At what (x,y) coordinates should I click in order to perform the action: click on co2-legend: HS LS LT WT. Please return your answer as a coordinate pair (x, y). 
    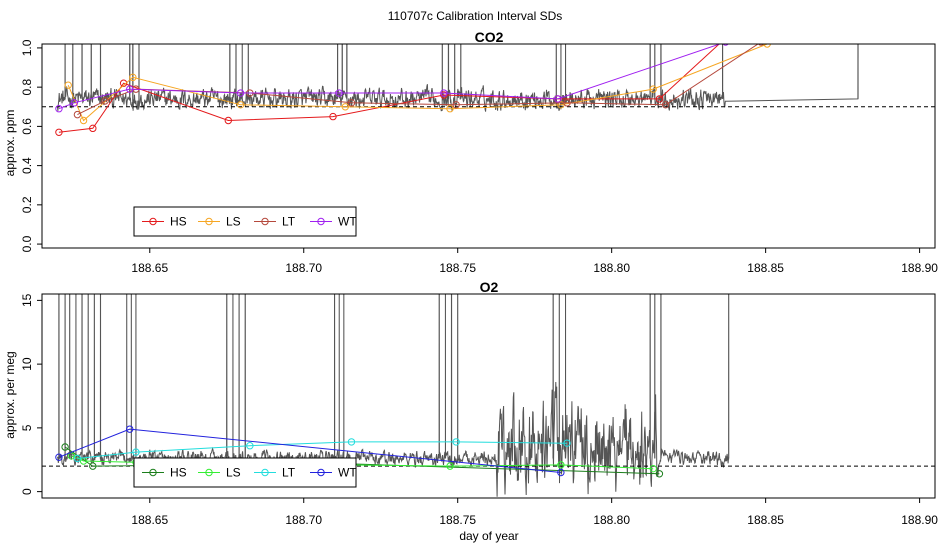
    Looking at the image, I should click on (245, 221).